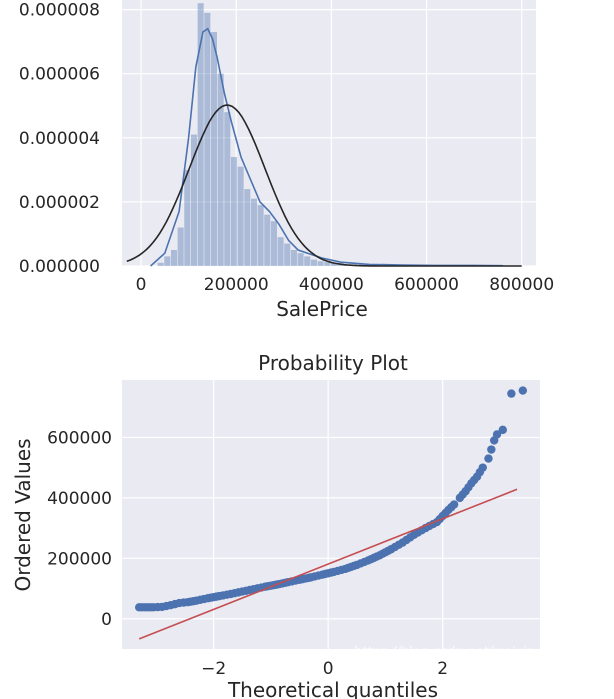 This screenshot has width=614, height=699. Describe the element at coordinates (79, 559) in the screenshot. I see `probability-y-tick-label: 200000` at that location.